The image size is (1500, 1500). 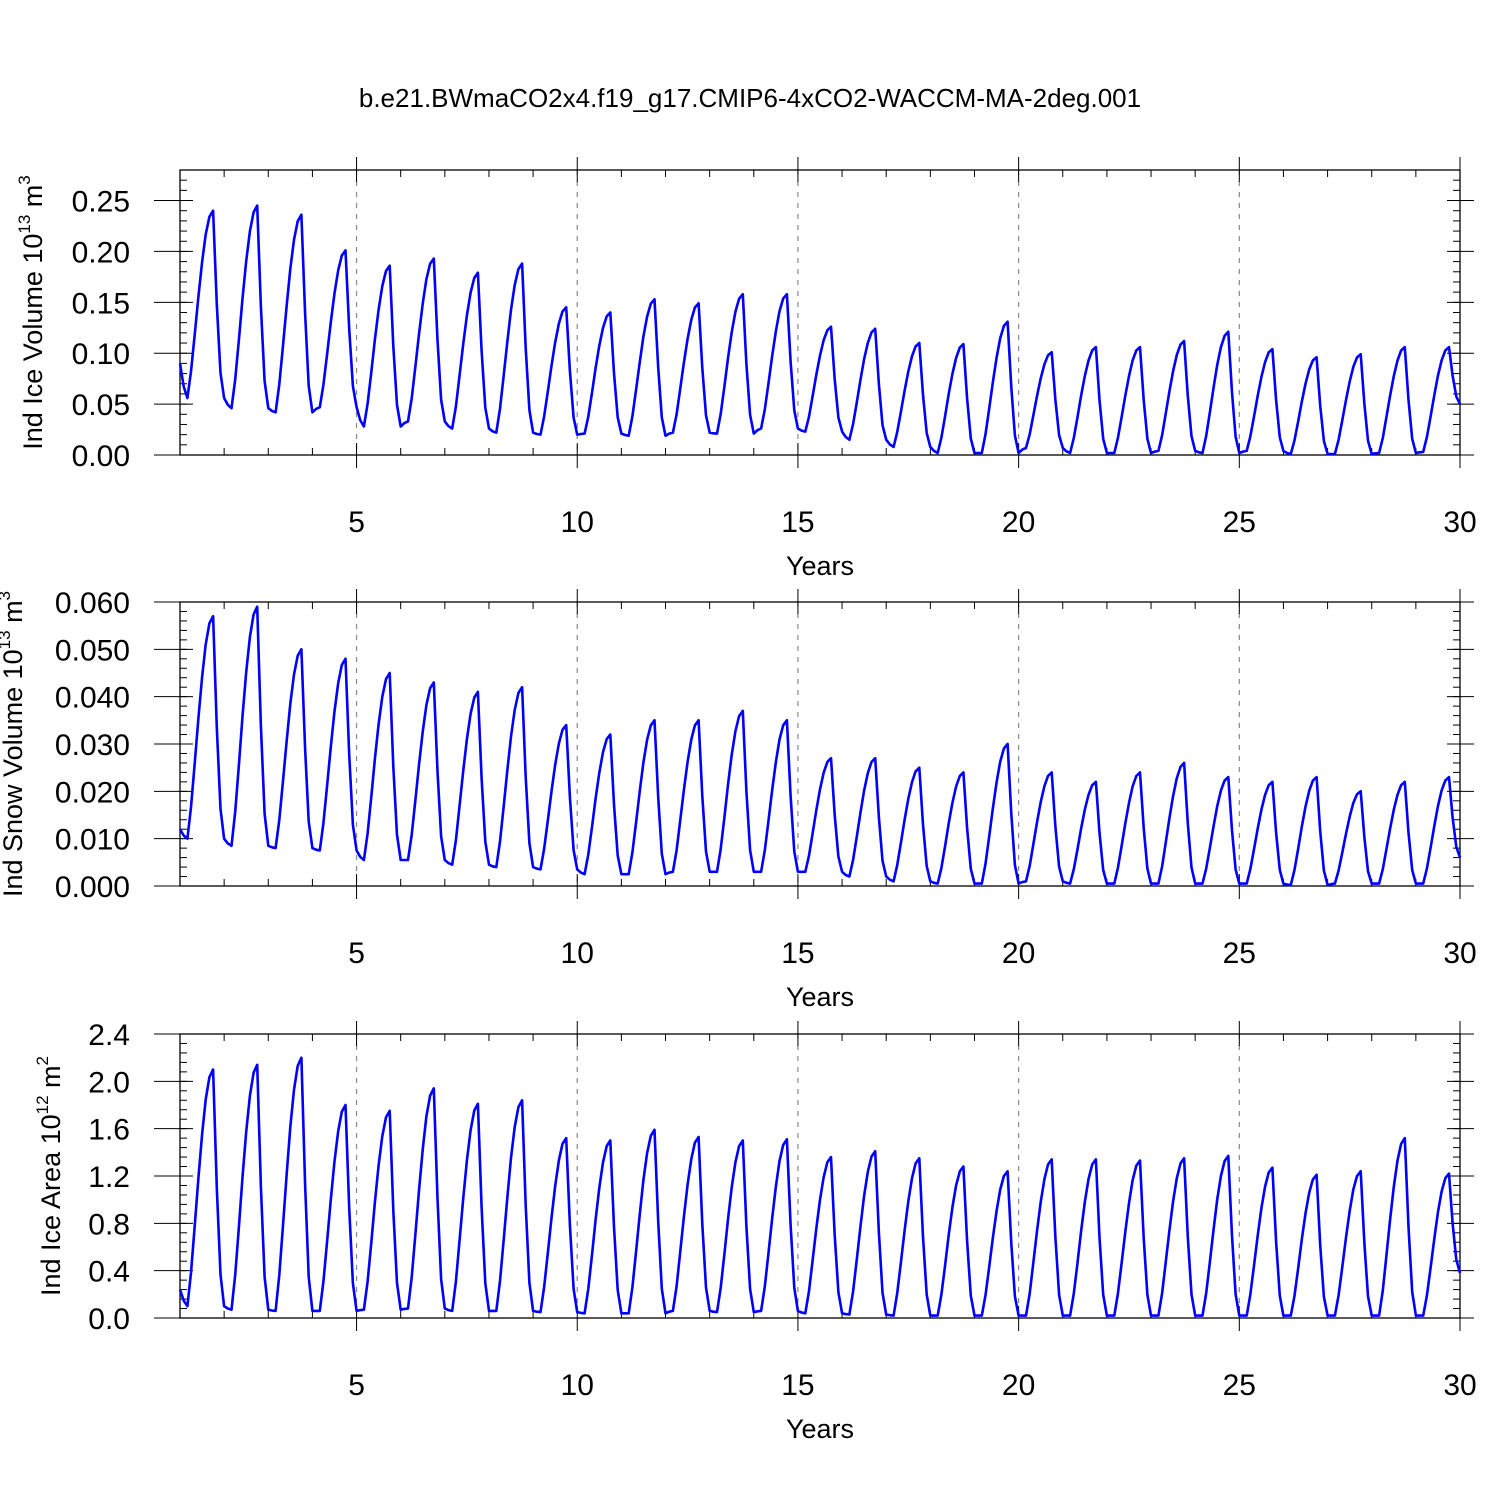 What do you see at coordinates (109, 1082) in the screenshot?
I see `y-tick-label: 2.0` at bounding box center [109, 1082].